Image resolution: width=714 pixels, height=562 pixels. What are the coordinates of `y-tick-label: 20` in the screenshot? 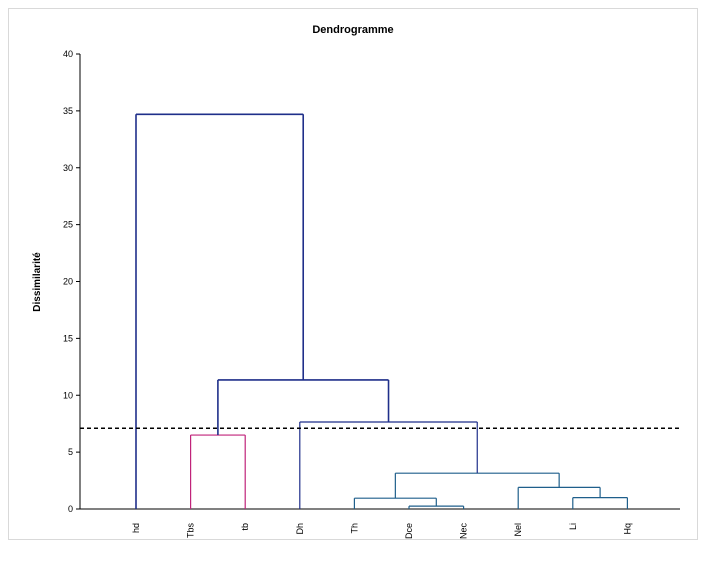 It's located at (68, 282).